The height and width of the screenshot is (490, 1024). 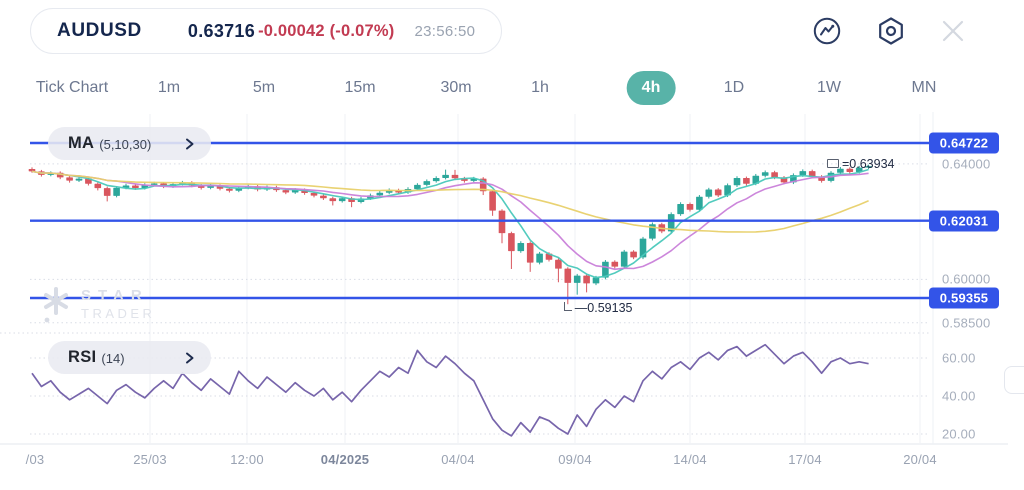 I want to click on tab-mn: MN, so click(x=924, y=87).